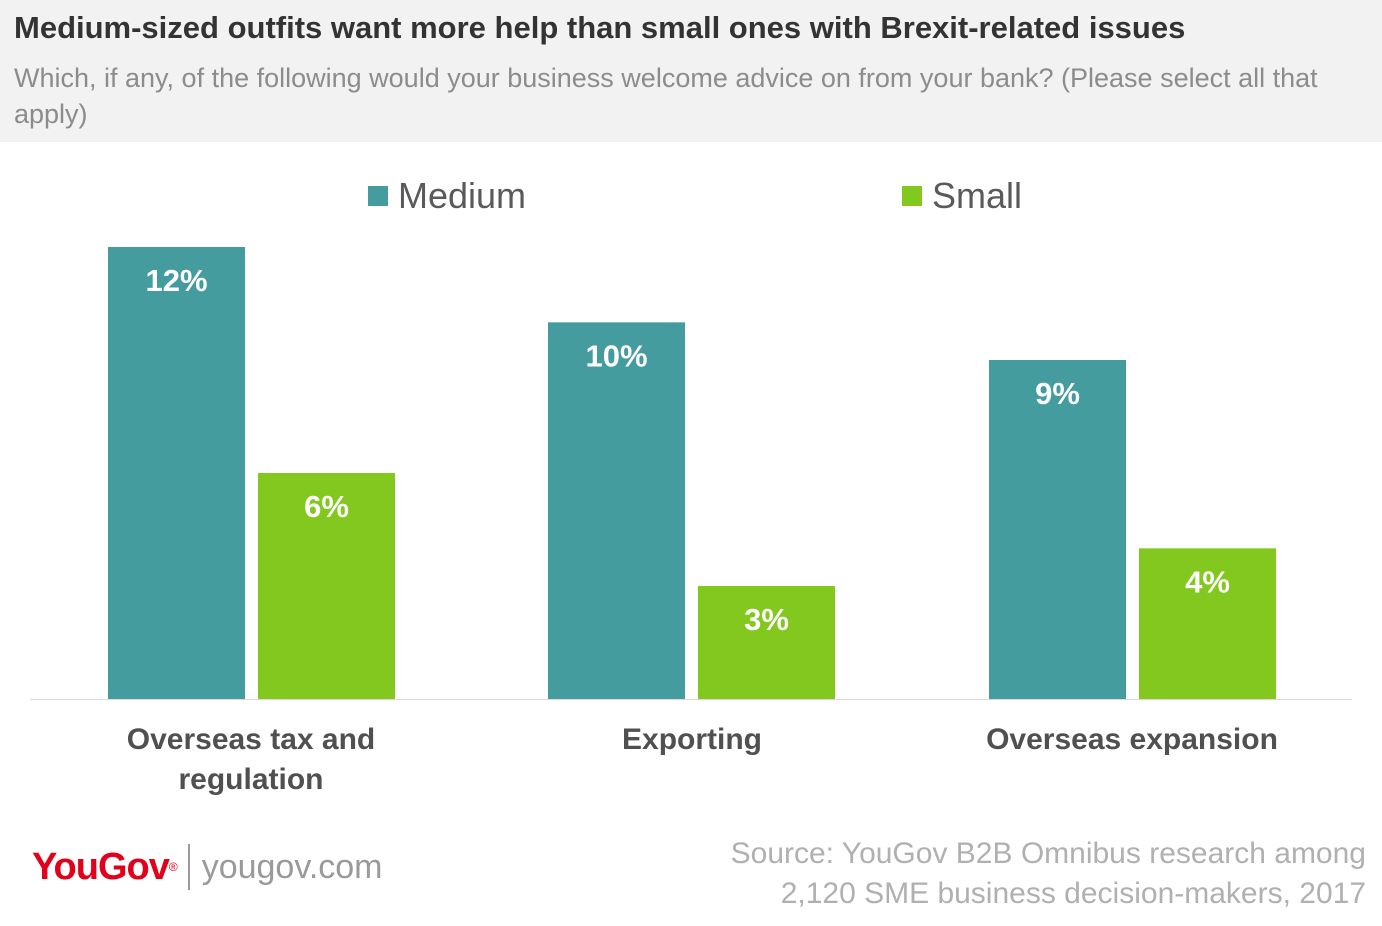  I want to click on legend-item-small: Small, so click(962, 195).